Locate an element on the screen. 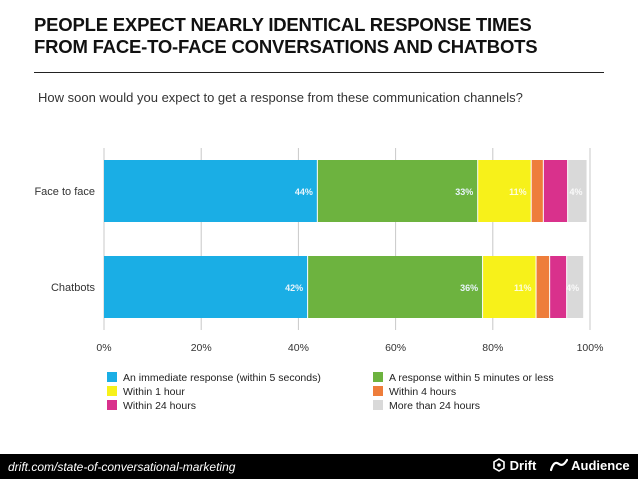 This screenshot has width=638, height=479. legend-label: A response within 5 minutes or less is located at coordinates (471, 378).